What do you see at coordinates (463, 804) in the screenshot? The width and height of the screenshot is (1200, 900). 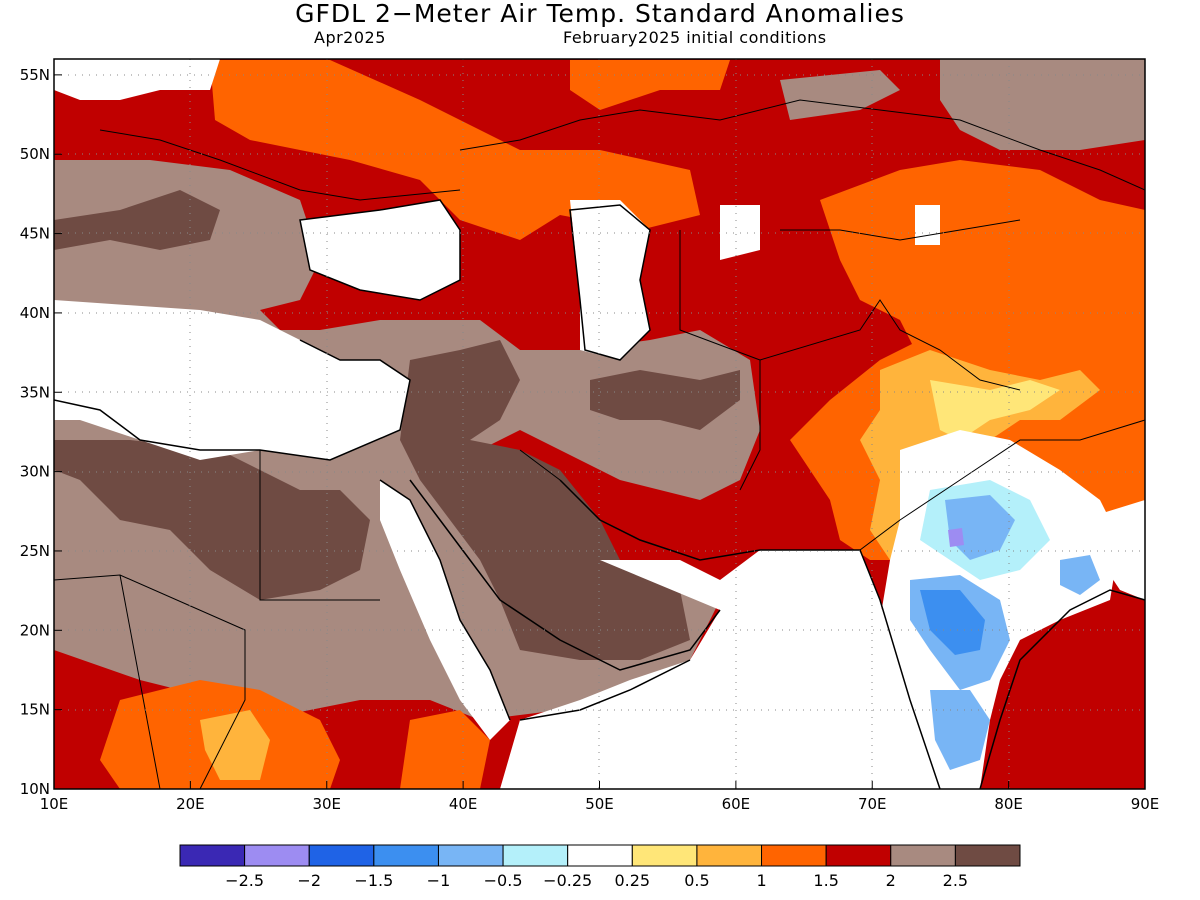 I see `lon-tick-label: 40E` at bounding box center [463, 804].